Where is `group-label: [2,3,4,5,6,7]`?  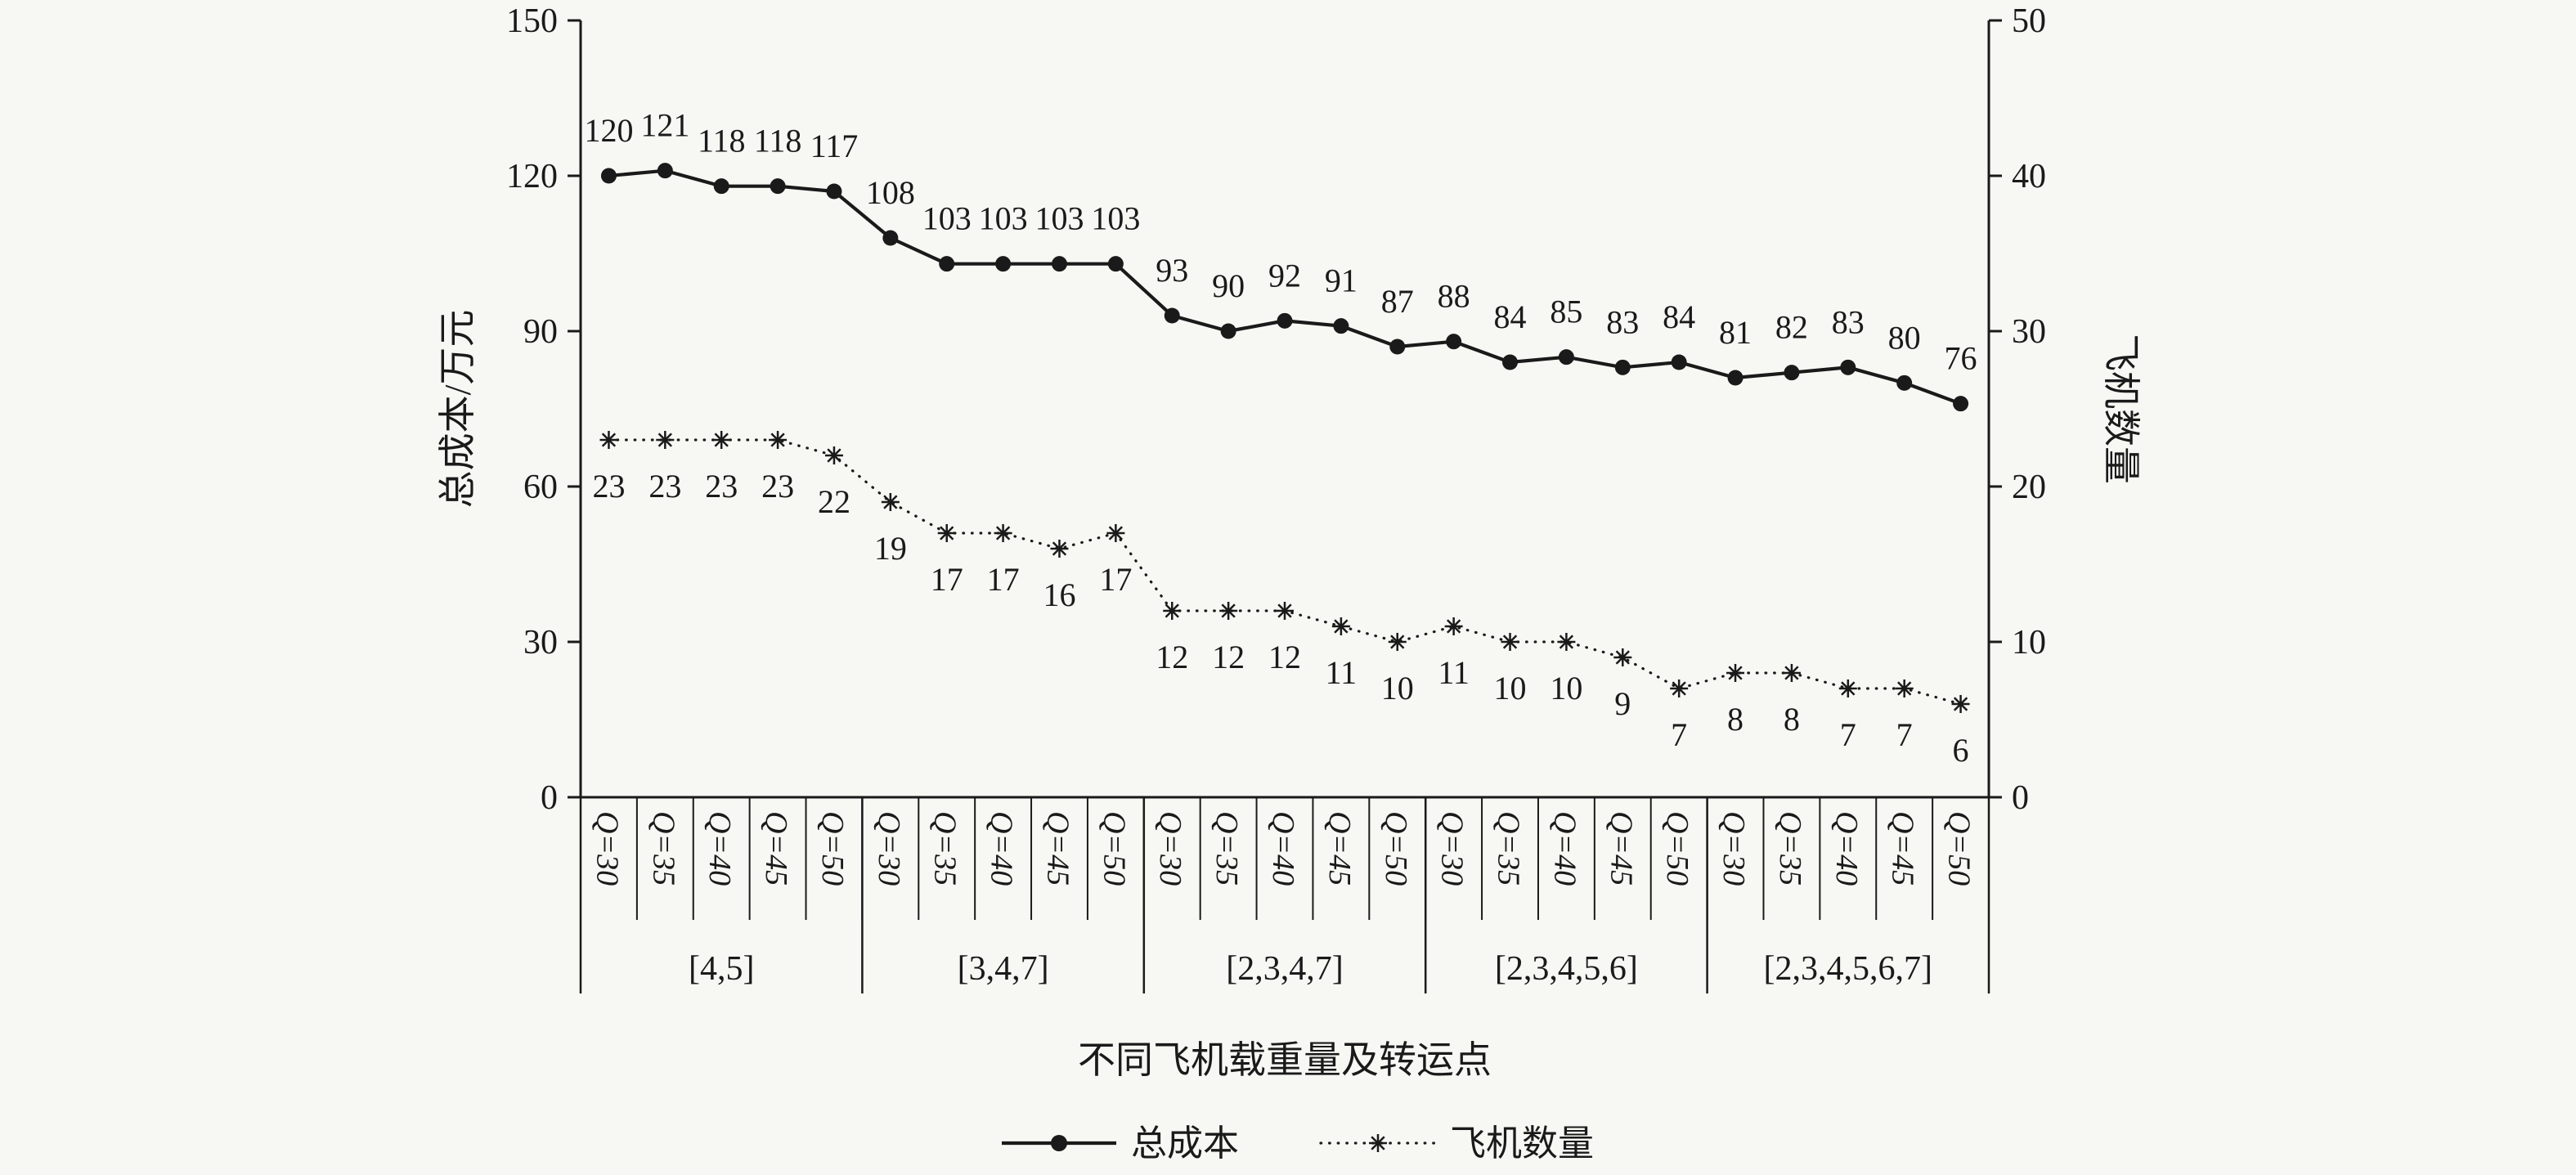 group-label: [2,3,4,5,6,7] is located at coordinates (1848, 969).